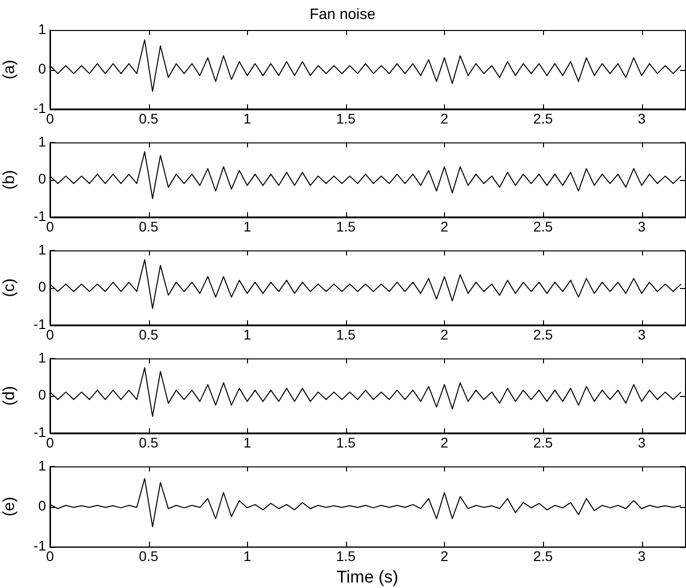 This screenshot has width=686, height=588. I want to click on chart-title: Fan noise, so click(343, 15).